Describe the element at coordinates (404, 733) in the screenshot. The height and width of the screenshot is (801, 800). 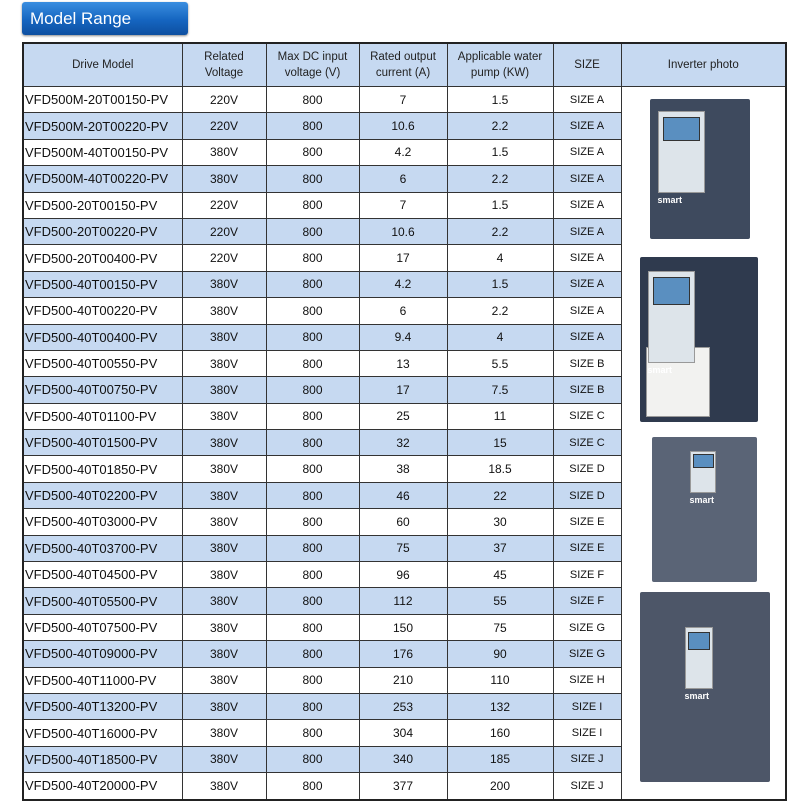
I see `table-row: VFD500-40T16000-PV 380V 800 304 160 SIZE I` at that location.